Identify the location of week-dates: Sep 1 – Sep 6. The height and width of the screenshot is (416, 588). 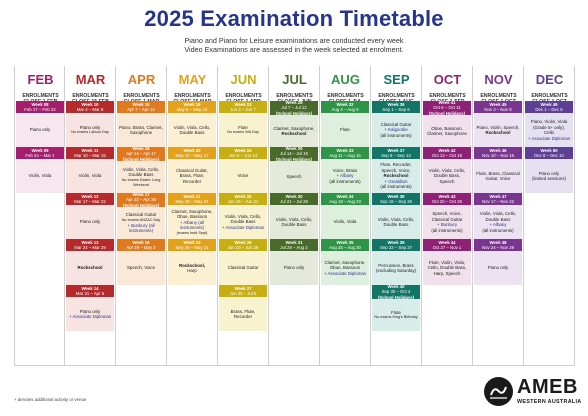
(396, 109).